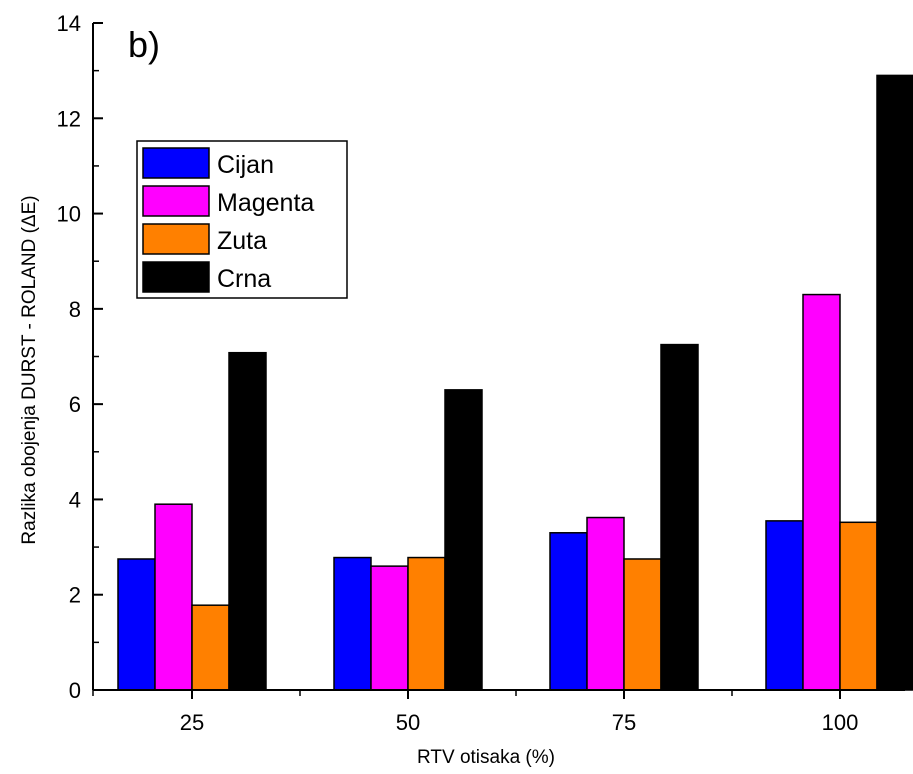 Image resolution: width=913 pixels, height=774 pixels. What do you see at coordinates (176, 163) in the screenshot?
I see `legend-swatch-cijan` at bounding box center [176, 163].